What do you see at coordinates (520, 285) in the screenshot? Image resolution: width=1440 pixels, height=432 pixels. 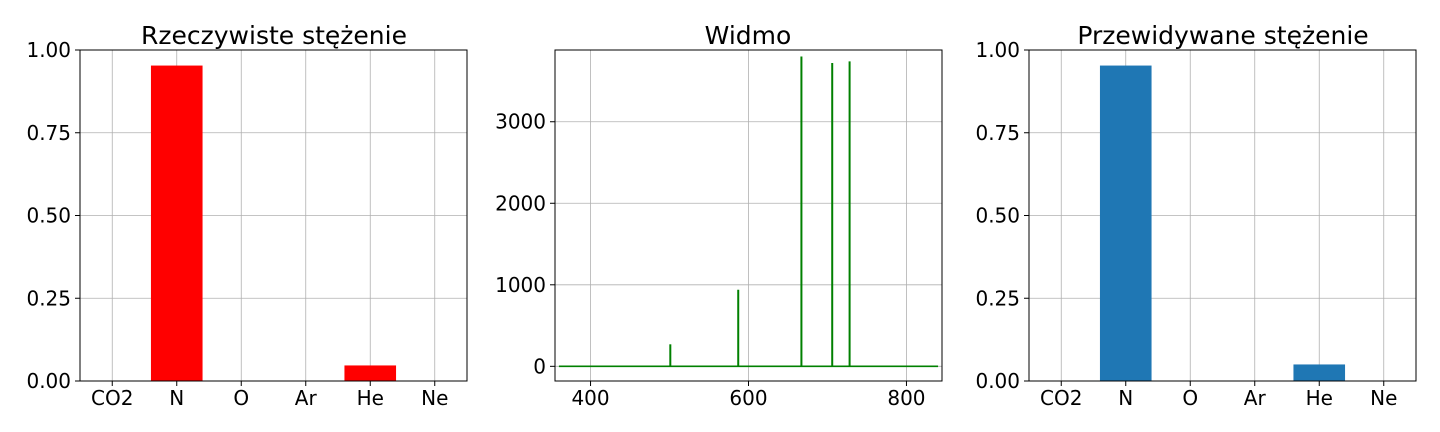 I see `y-tick-label: 1000` at bounding box center [520, 285].